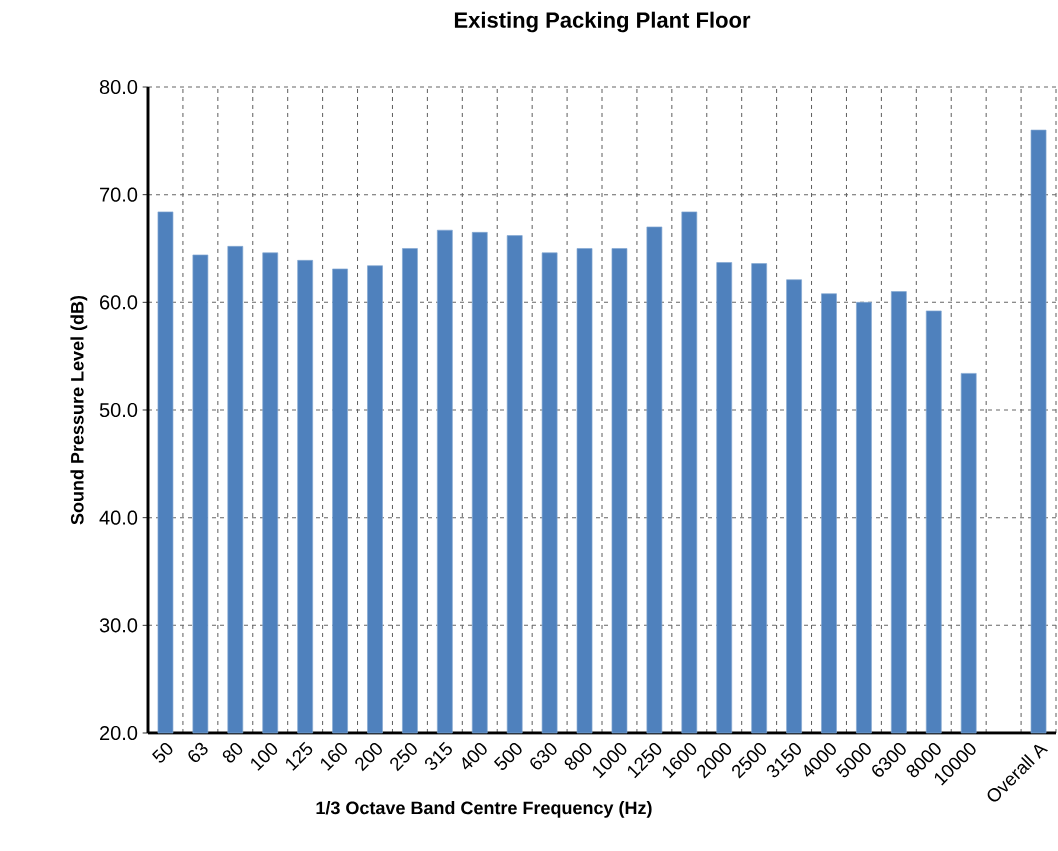 The height and width of the screenshot is (851, 1058). What do you see at coordinates (474, 756) in the screenshot?
I see `x-tick-label: 400` at bounding box center [474, 756].